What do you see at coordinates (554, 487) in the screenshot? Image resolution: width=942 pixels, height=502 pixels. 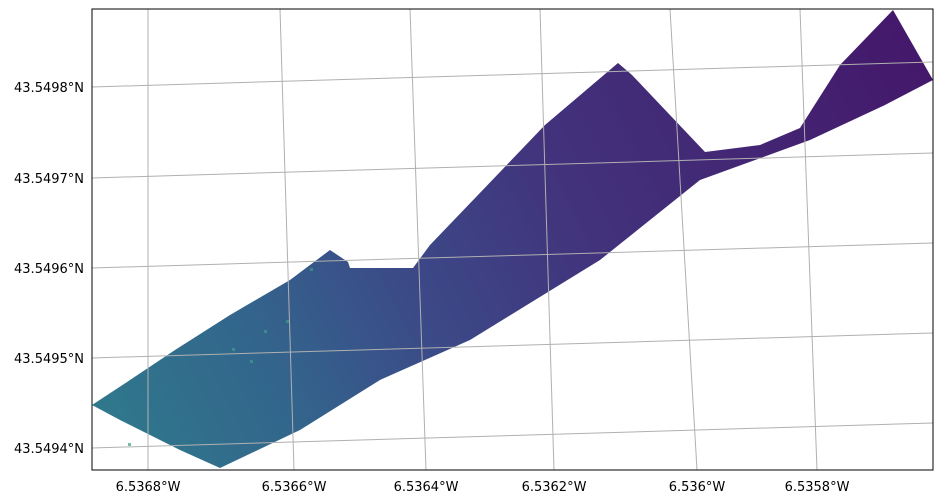 I see `lon-label: 6.5362°W` at bounding box center [554, 487].